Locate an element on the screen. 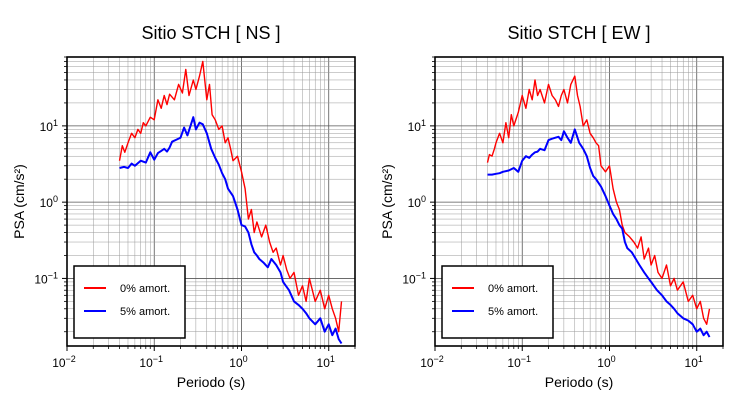 Image resolution: width=730 pixels, height=405 pixels. chart-title: Sitio STCH [ NS ] is located at coordinates (210, 33).